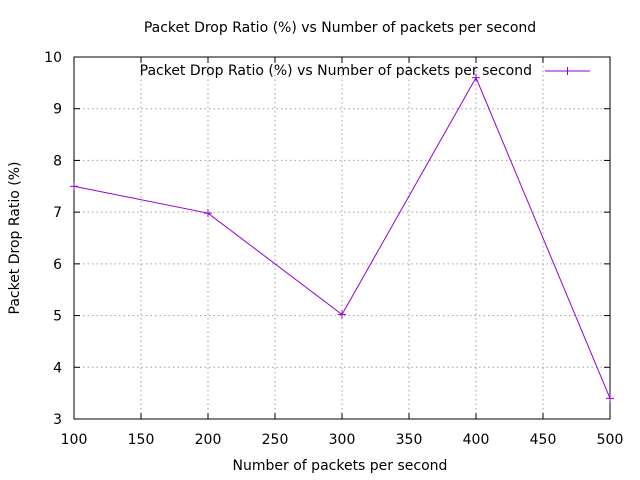 The image size is (640, 480). Describe the element at coordinates (275, 440) in the screenshot. I see `x-tick-label: 250` at that location.